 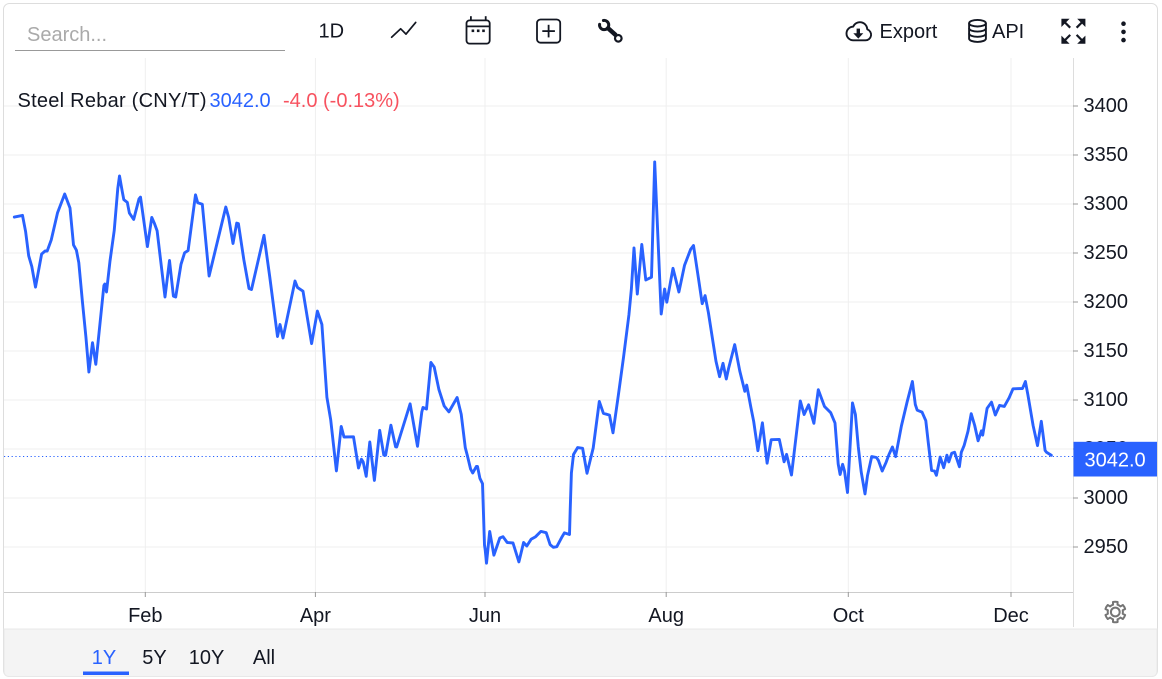 What do you see at coordinates (104, 658) in the screenshot?
I see `svg-text: 1Y` at bounding box center [104, 658].